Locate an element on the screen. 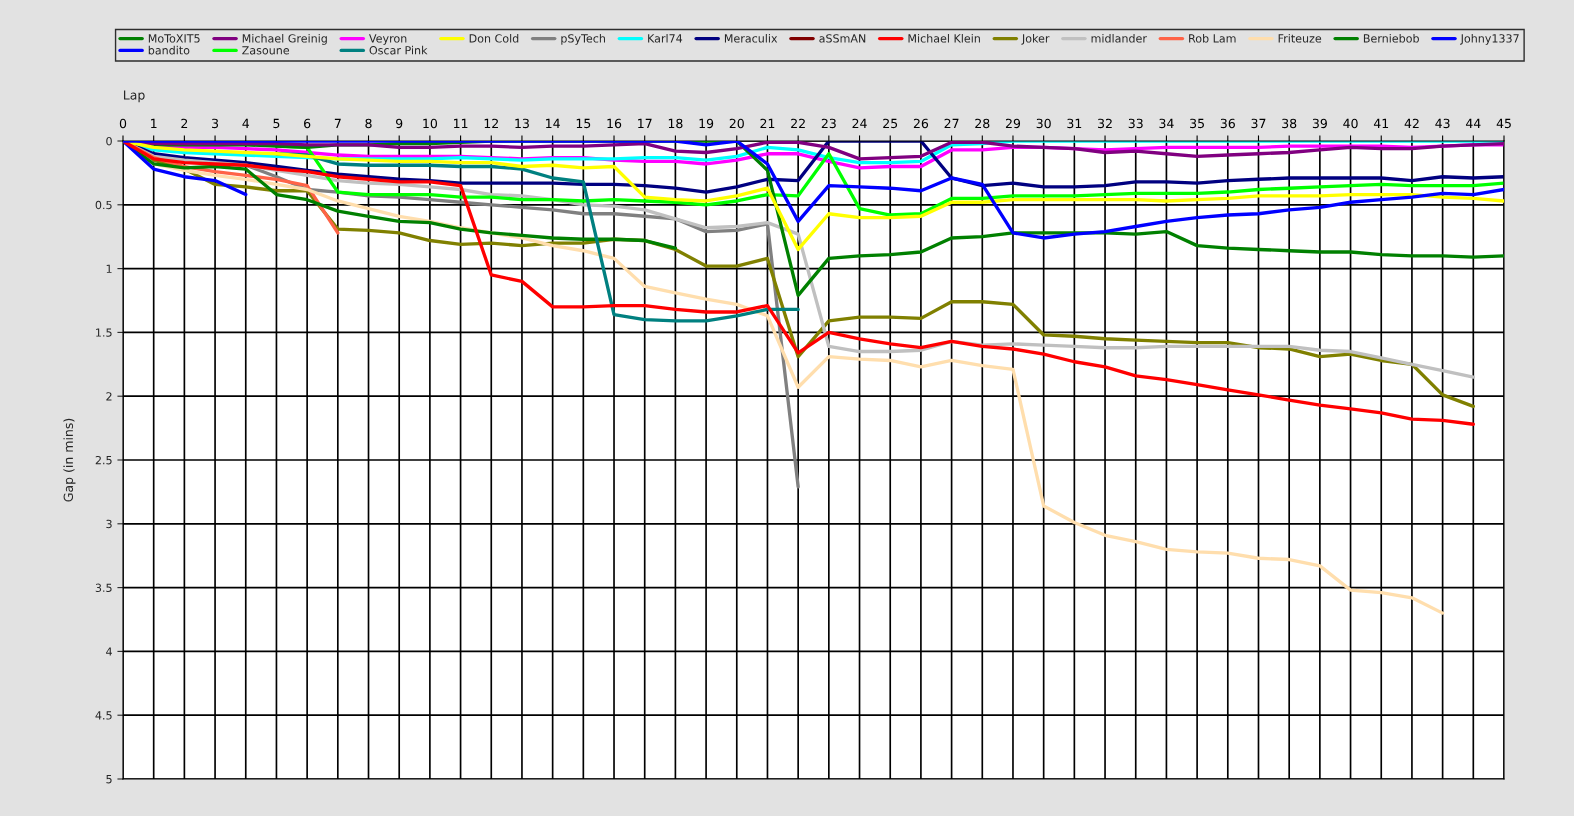  x-tick-label: 41 is located at coordinates (1381, 123).